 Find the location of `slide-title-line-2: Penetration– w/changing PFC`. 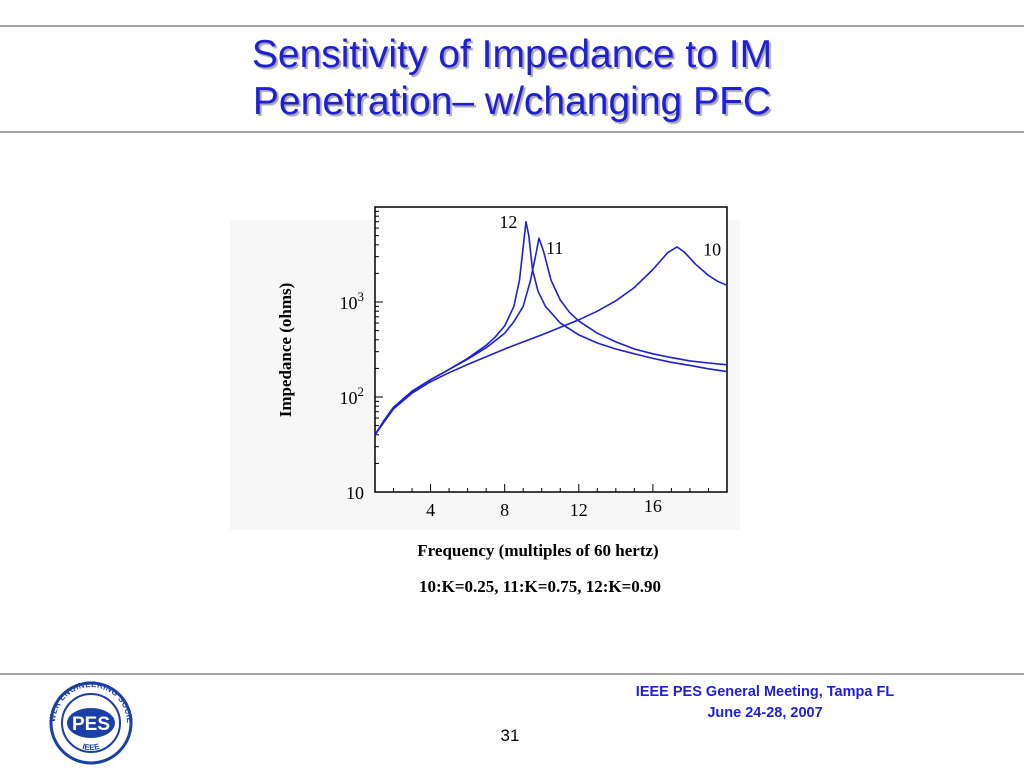

slide-title-line-2: Penetration– w/changing PFC is located at coordinates (512, 101).